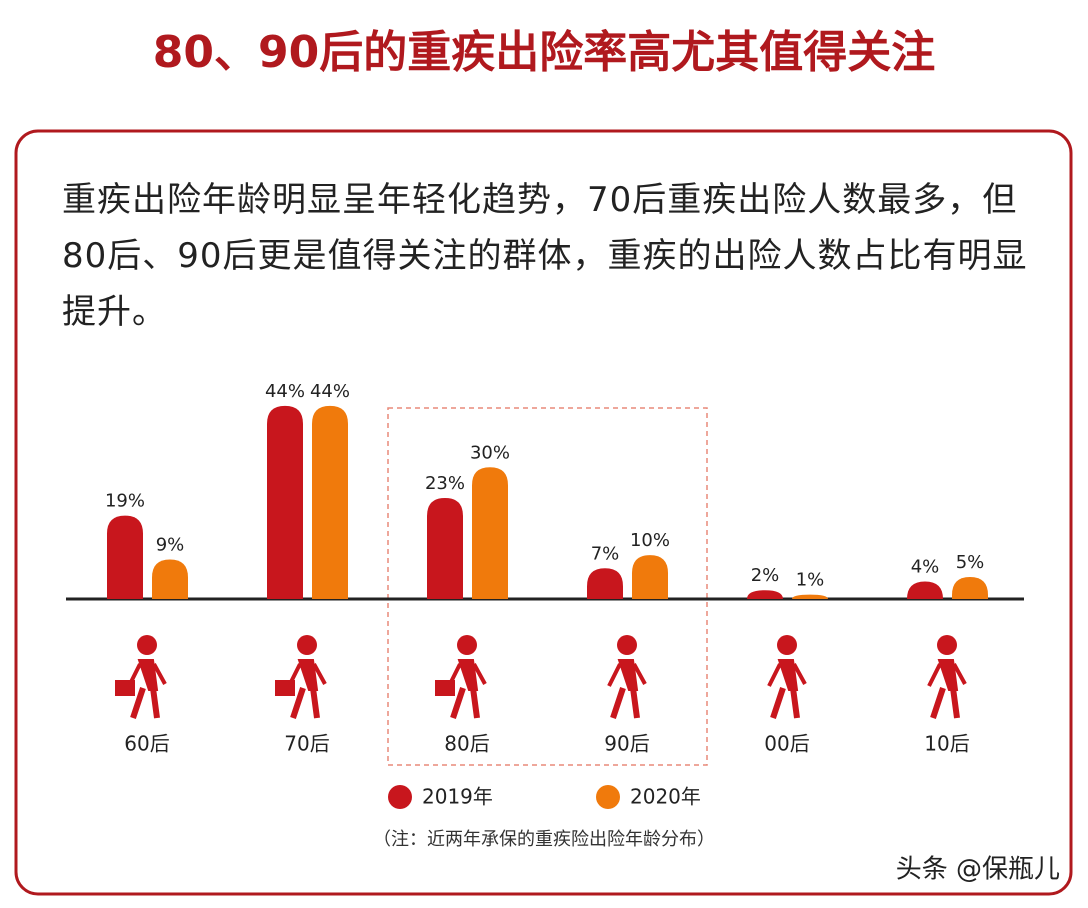 This screenshot has width=1088, height=908. What do you see at coordinates (925, 566) in the screenshot?
I see `value-label: 4%` at bounding box center [925, 566].